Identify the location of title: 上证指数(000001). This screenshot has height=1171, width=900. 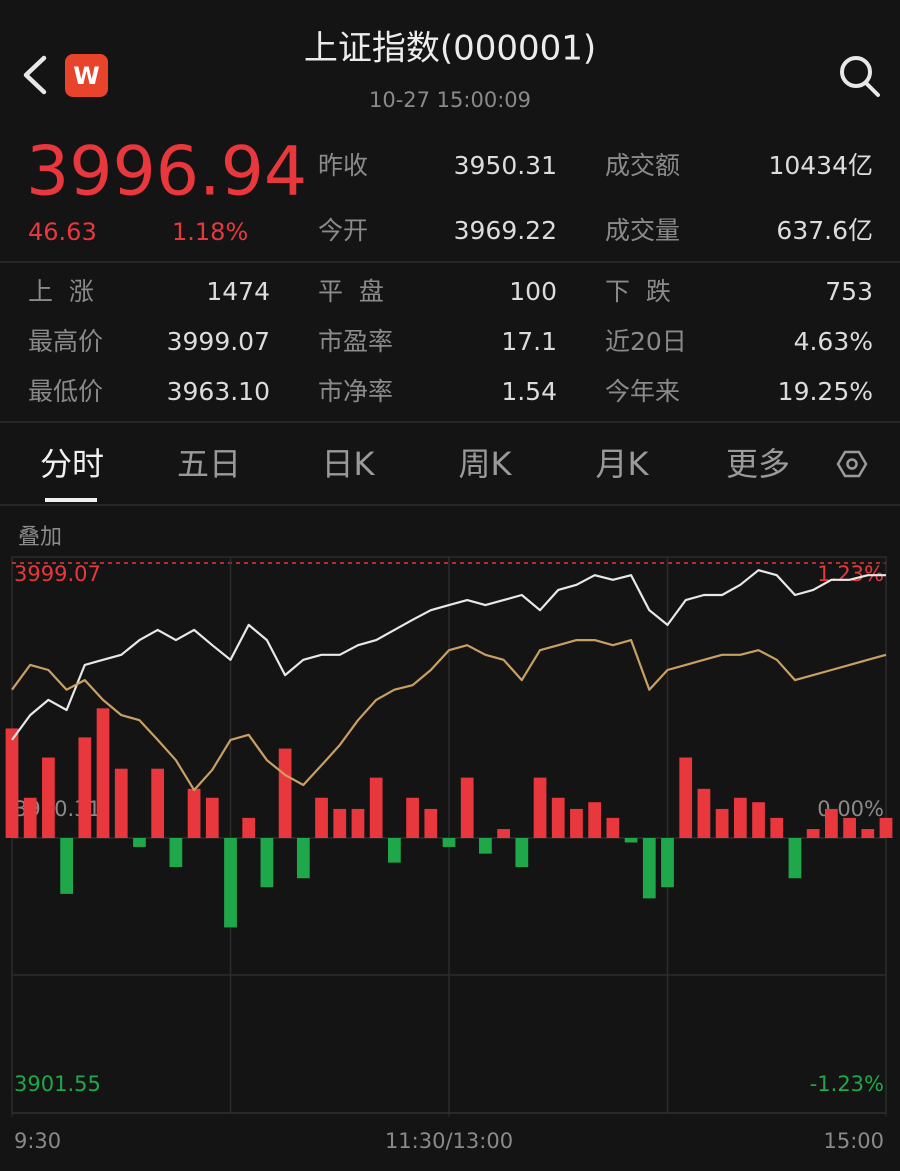
(450, 49).